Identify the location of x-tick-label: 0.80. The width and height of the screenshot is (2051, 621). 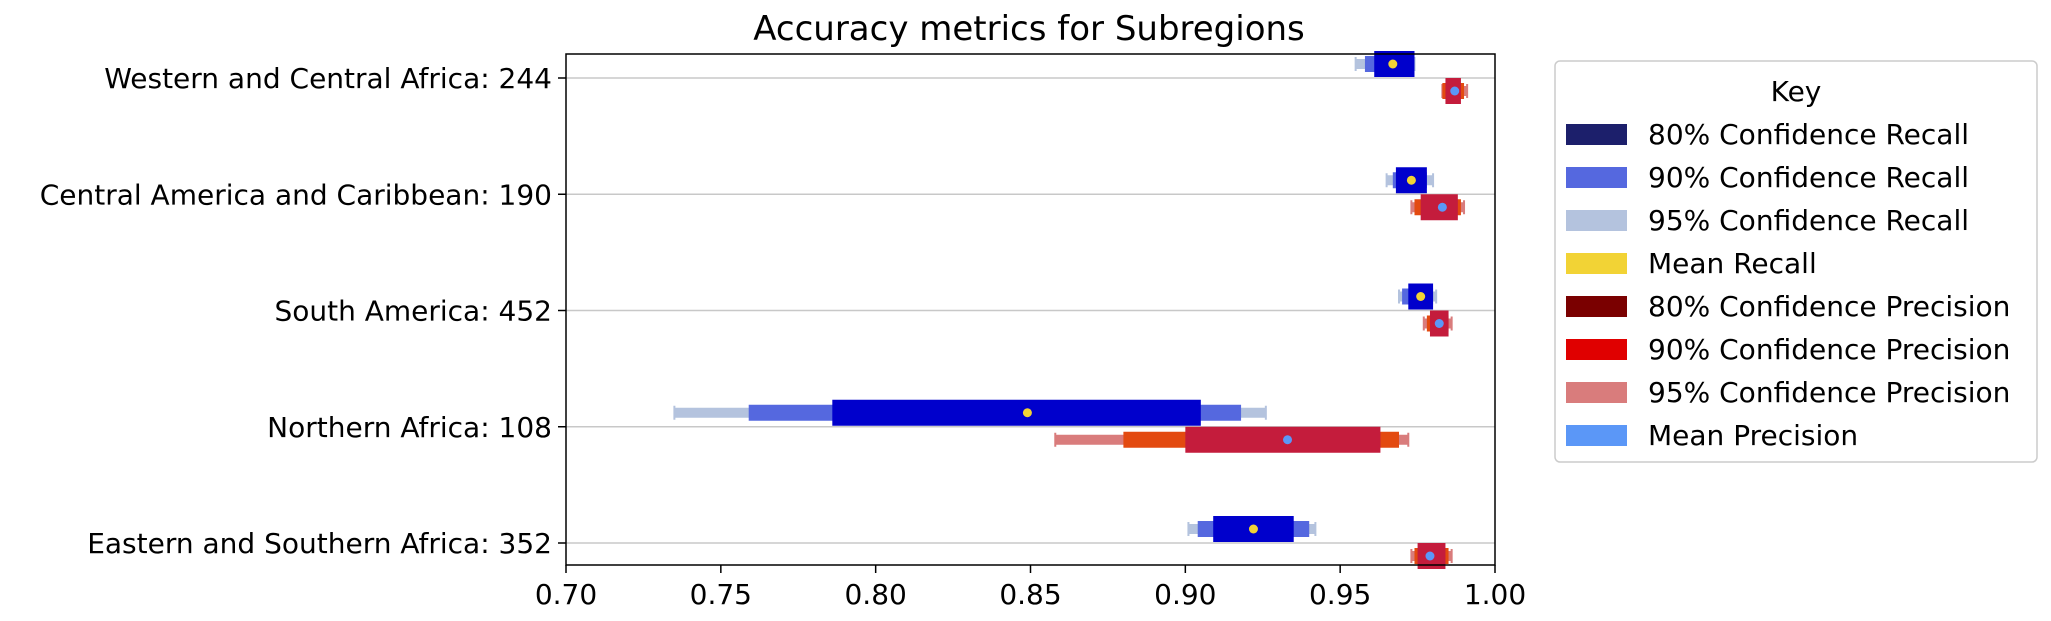
(875, 594).